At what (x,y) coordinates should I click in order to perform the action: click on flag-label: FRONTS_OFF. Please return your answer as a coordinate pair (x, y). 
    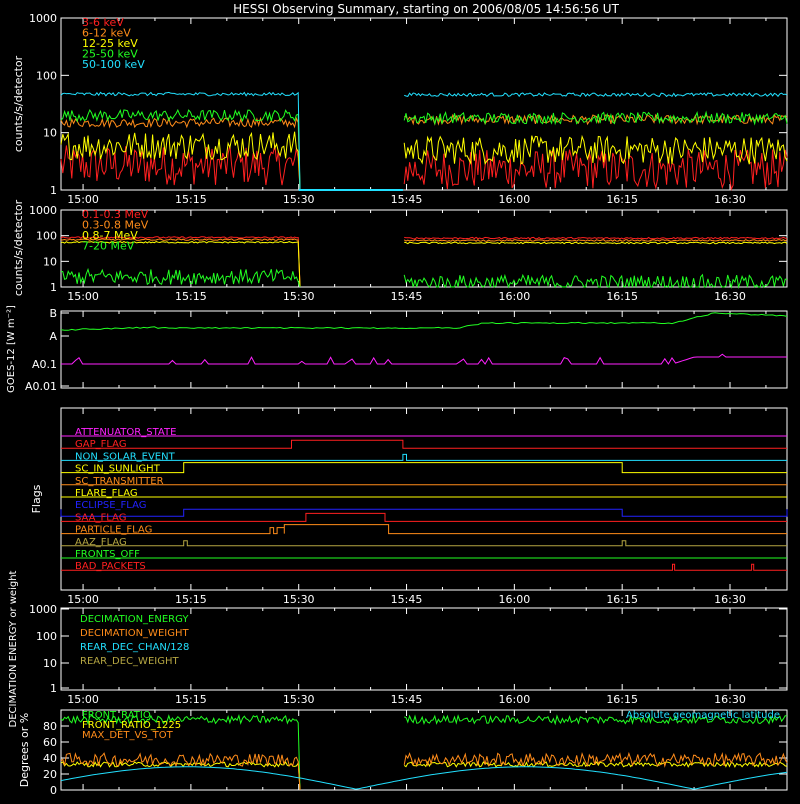
    Looking at the image, I should click on (107, 554).